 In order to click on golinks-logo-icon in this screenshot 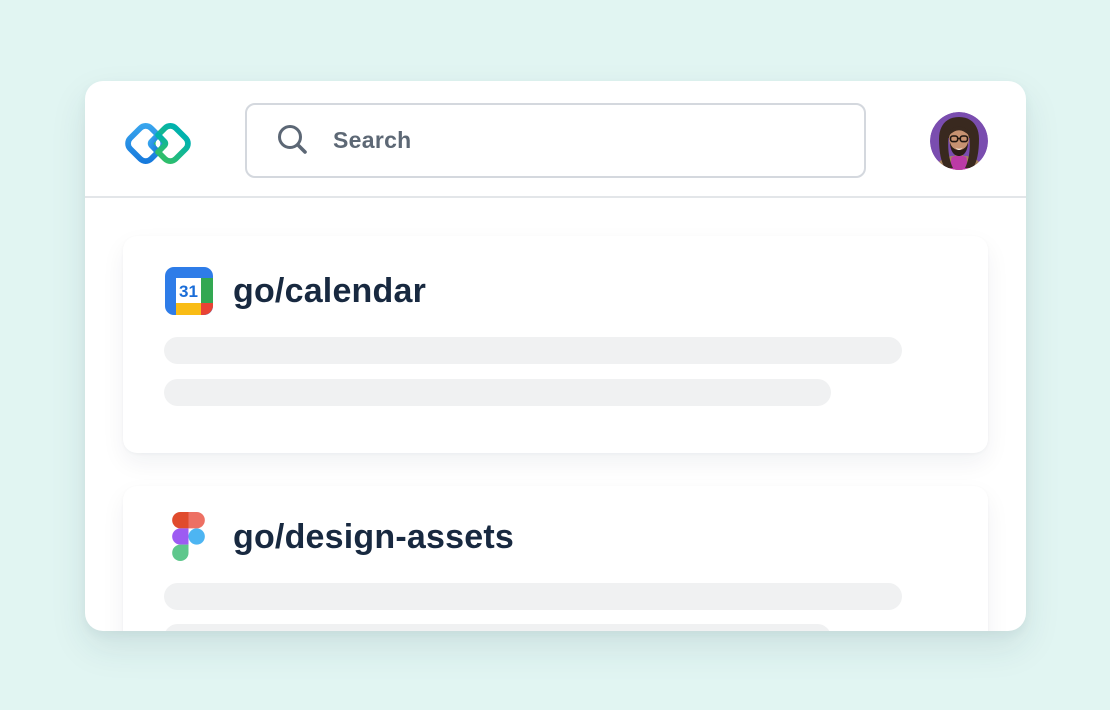, I will do `click(158, 143)`.